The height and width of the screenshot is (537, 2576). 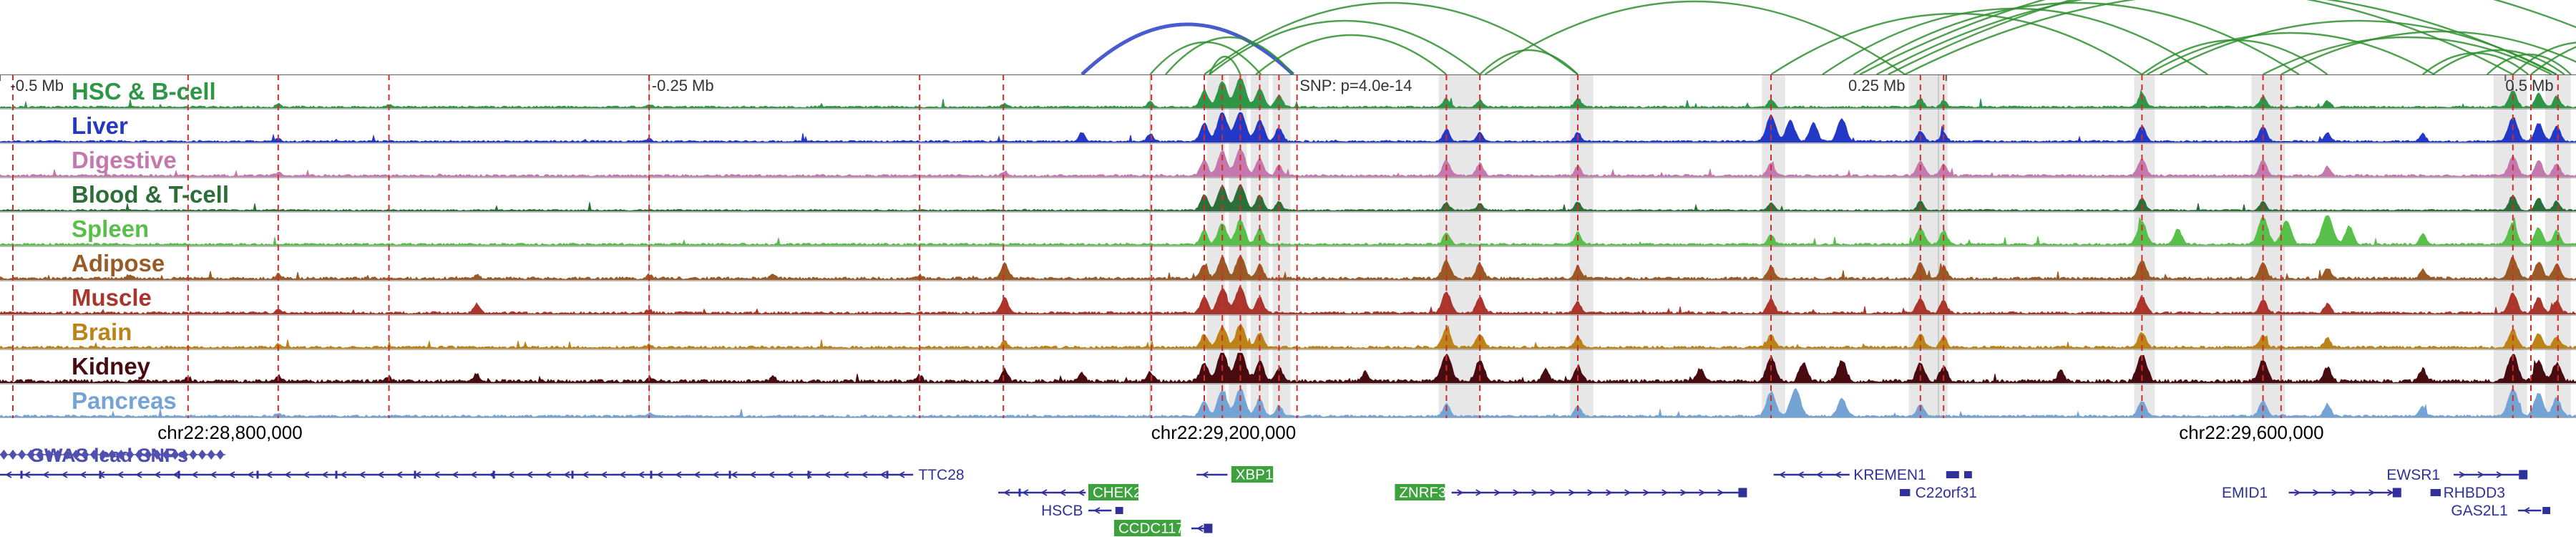 I want to click on exon-box, so click(x=2435, y=492).